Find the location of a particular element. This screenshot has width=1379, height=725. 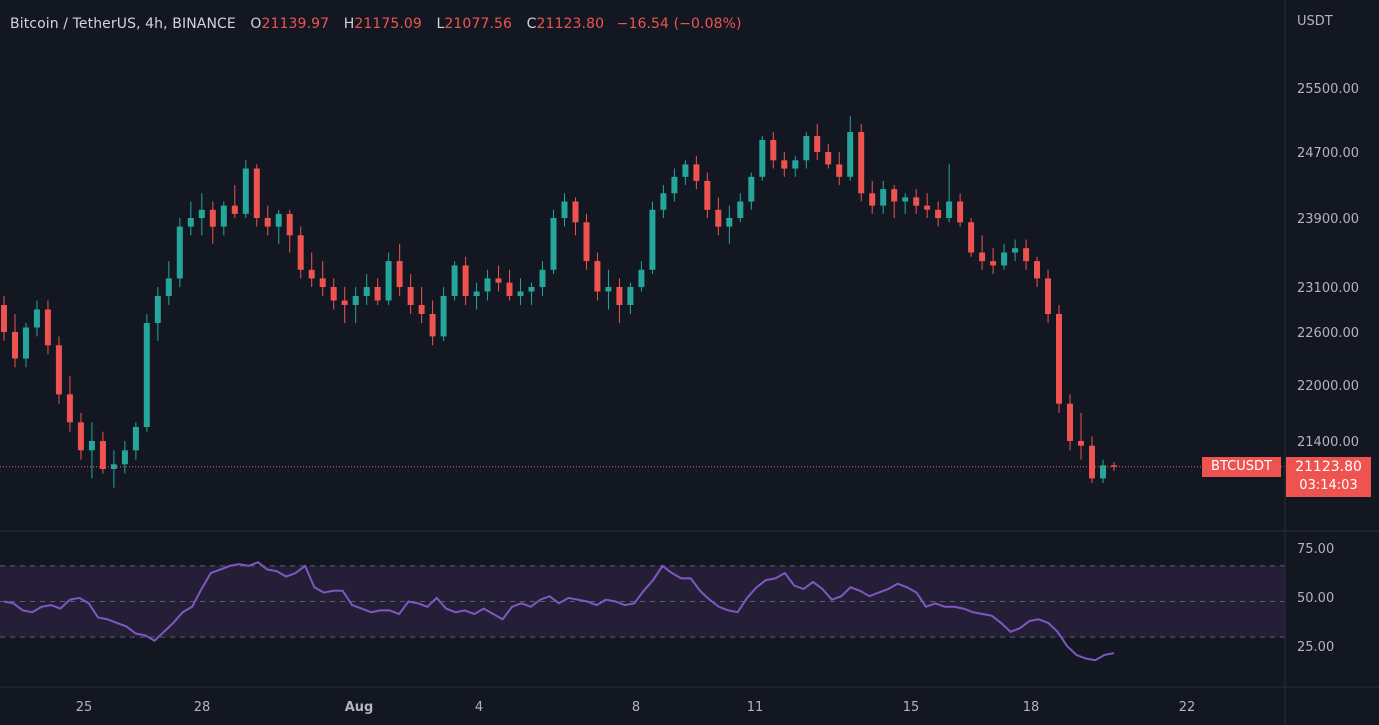

symbol-tag-label: BTCUSDT is located at coordinates (1241, 466).